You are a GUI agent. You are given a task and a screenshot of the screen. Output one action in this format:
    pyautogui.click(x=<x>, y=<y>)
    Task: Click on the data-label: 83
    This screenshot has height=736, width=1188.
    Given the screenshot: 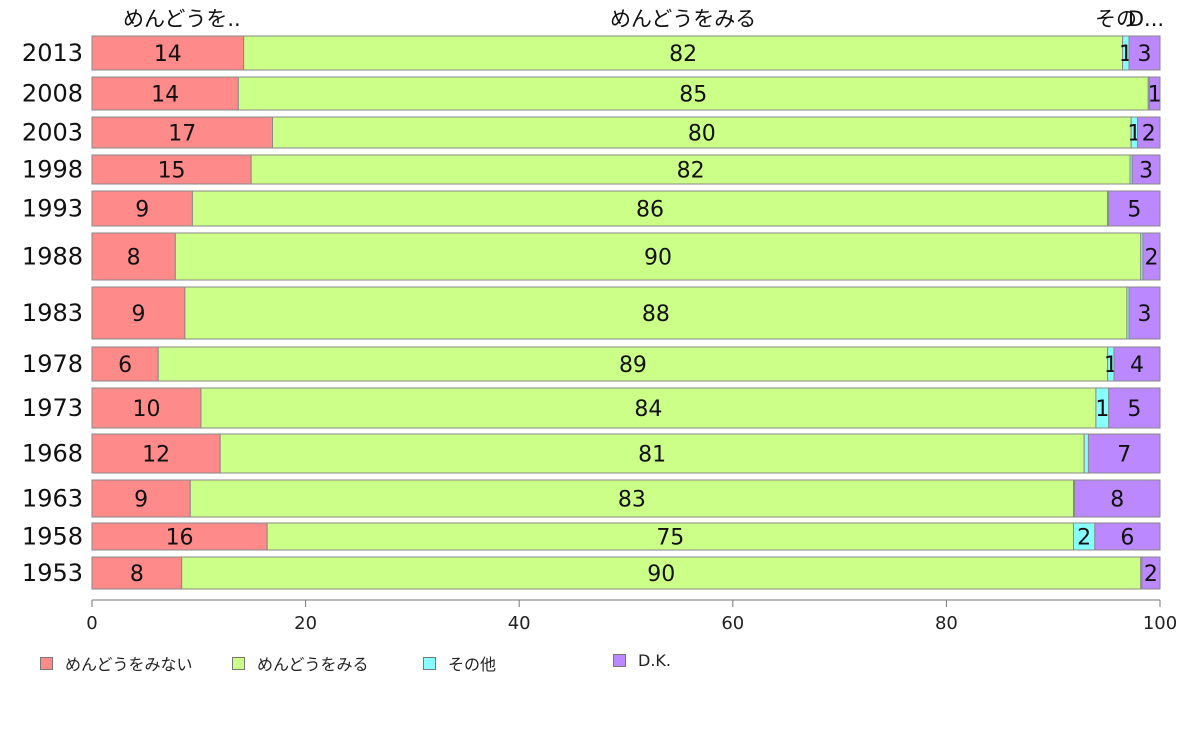 What is the action you would take?
    pyautogui.click(x=632, y=500)
    